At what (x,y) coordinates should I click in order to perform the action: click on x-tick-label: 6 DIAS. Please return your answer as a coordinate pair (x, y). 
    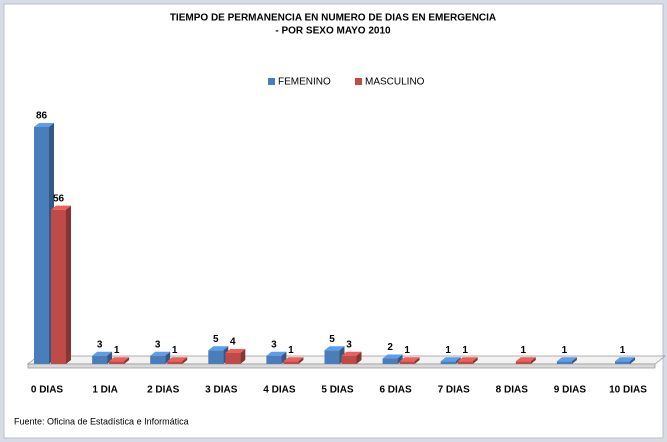
    Looking at the image, I should click on (395, 390).